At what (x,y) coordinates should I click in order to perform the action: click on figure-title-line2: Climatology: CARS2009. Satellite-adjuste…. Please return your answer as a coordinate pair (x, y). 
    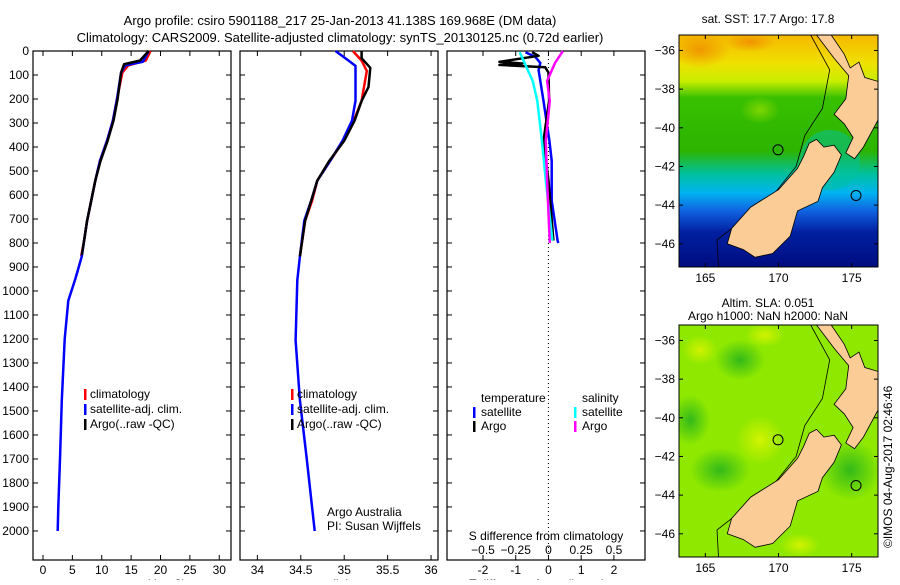
    Looking at the image, I should click on (340, 37).